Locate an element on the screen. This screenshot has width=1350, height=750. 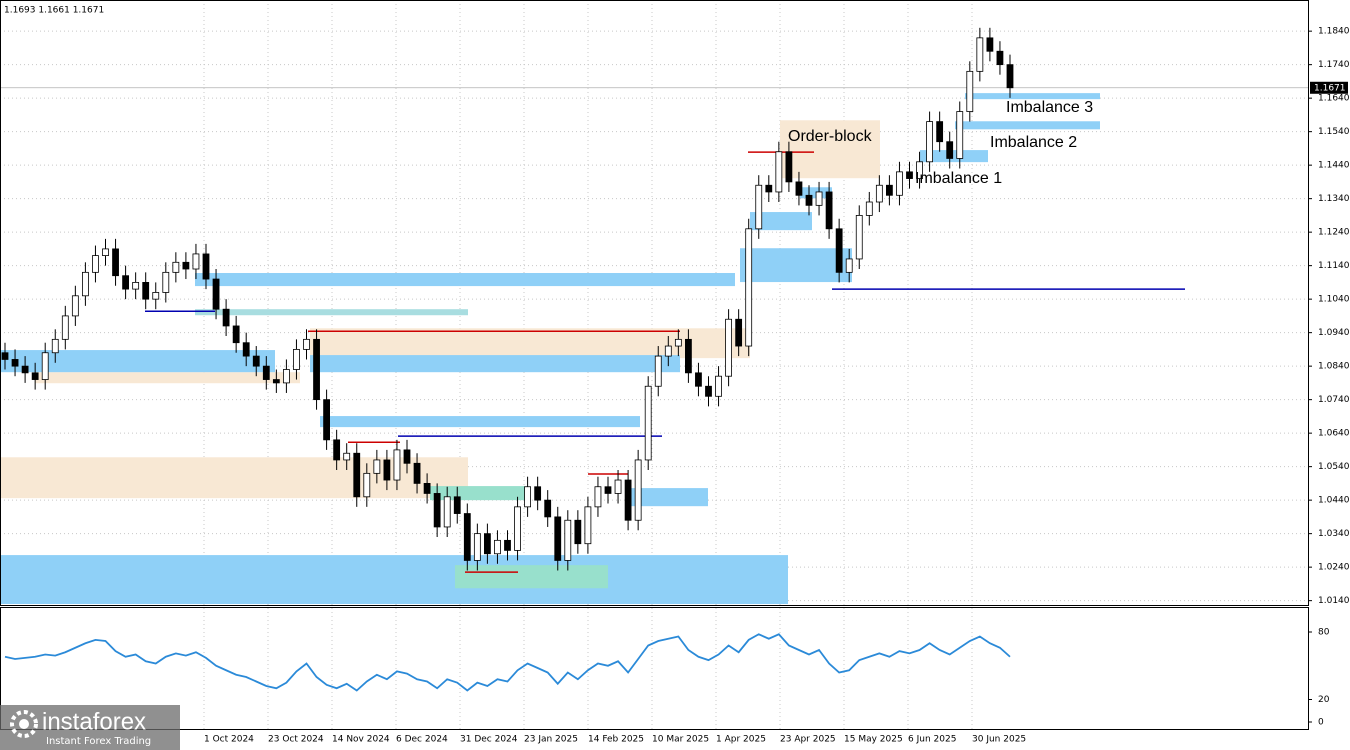
x-tick-label: 1 Oct 2024 is located at coordinates (229, 740).